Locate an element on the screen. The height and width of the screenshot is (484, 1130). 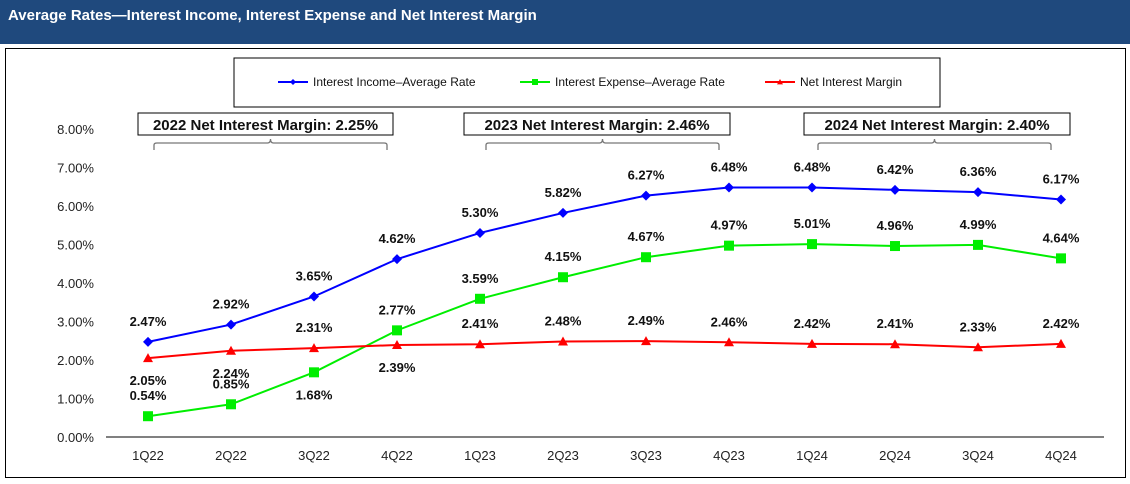
annotation-label: 2024 Net Interest Margin: 2.40% is located at coordinates (936, 125).